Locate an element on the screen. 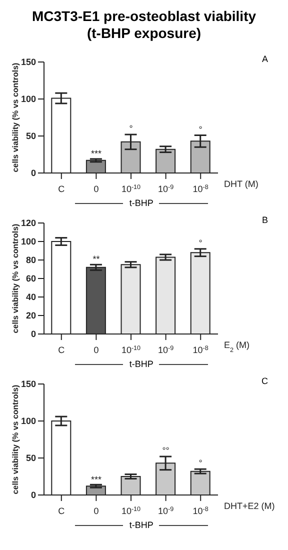  chart-title: MC3T3-E1 pre-osteoblast viability (t-BHP exposure) is located at coordinates (144, 25).